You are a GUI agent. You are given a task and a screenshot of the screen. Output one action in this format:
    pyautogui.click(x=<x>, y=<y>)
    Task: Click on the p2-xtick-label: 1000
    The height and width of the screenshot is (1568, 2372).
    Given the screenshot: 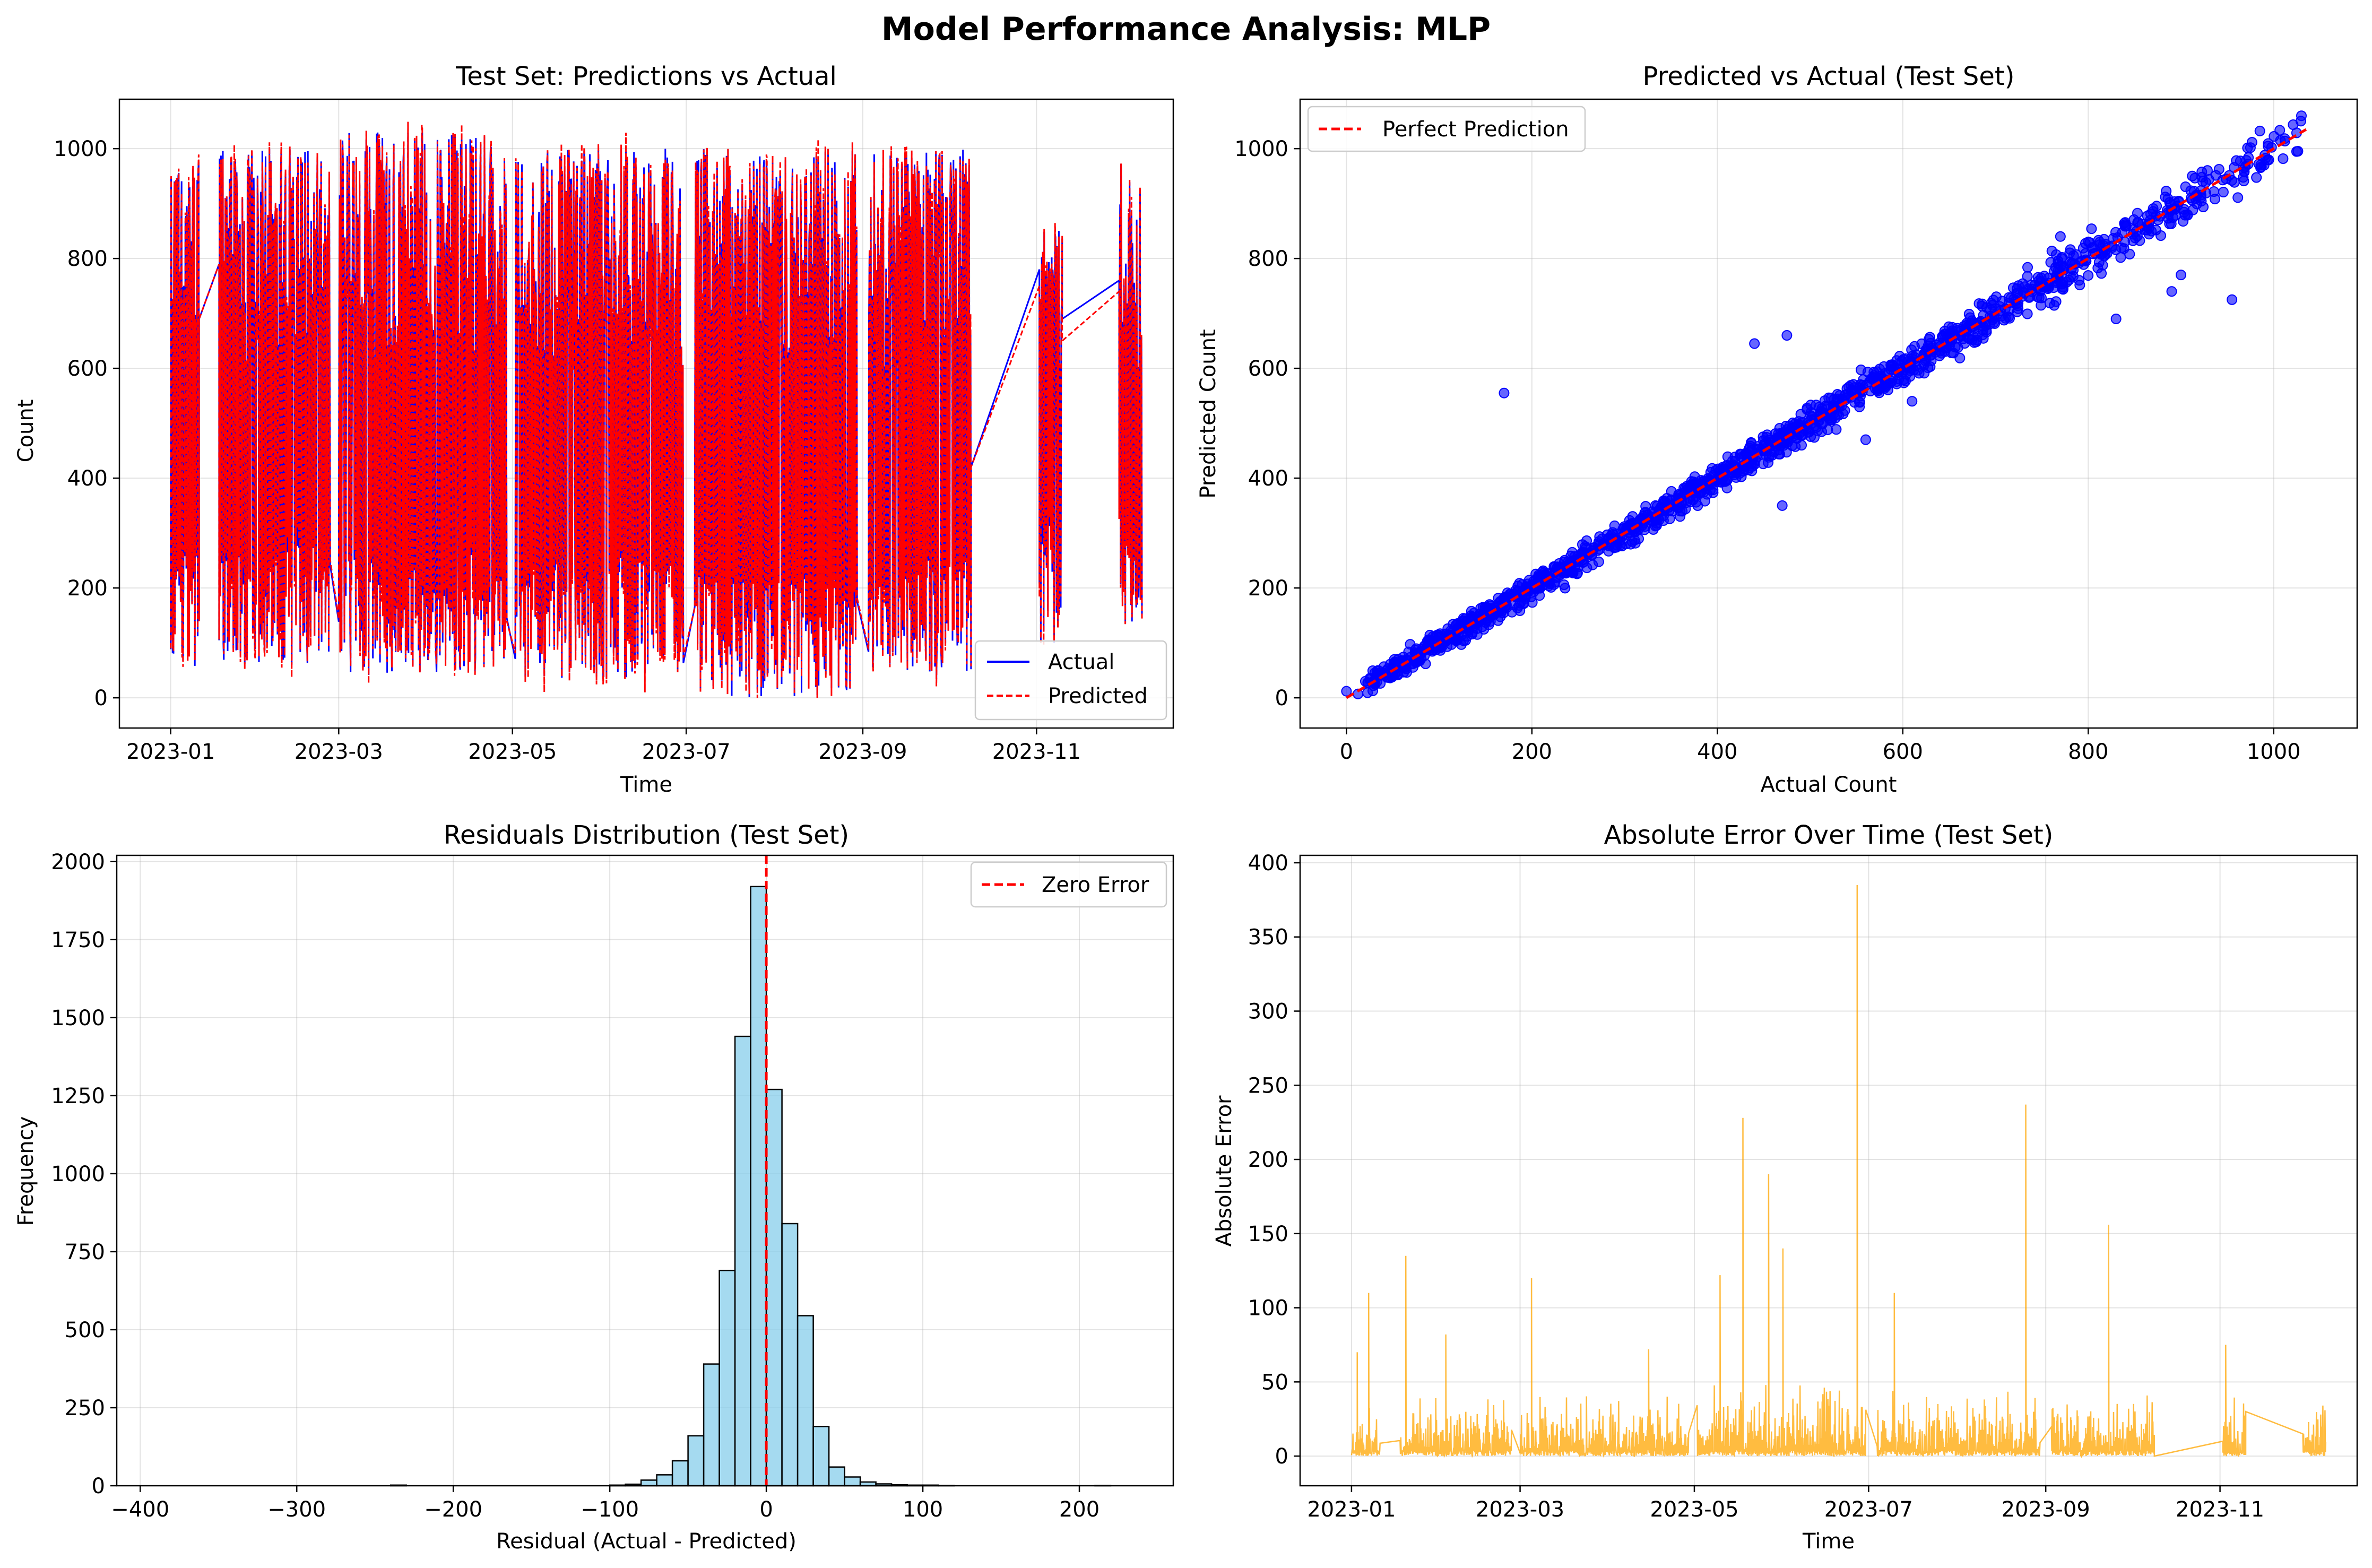 What is the action you would take?
    pyautogui.click(x=2274, y=752)
    